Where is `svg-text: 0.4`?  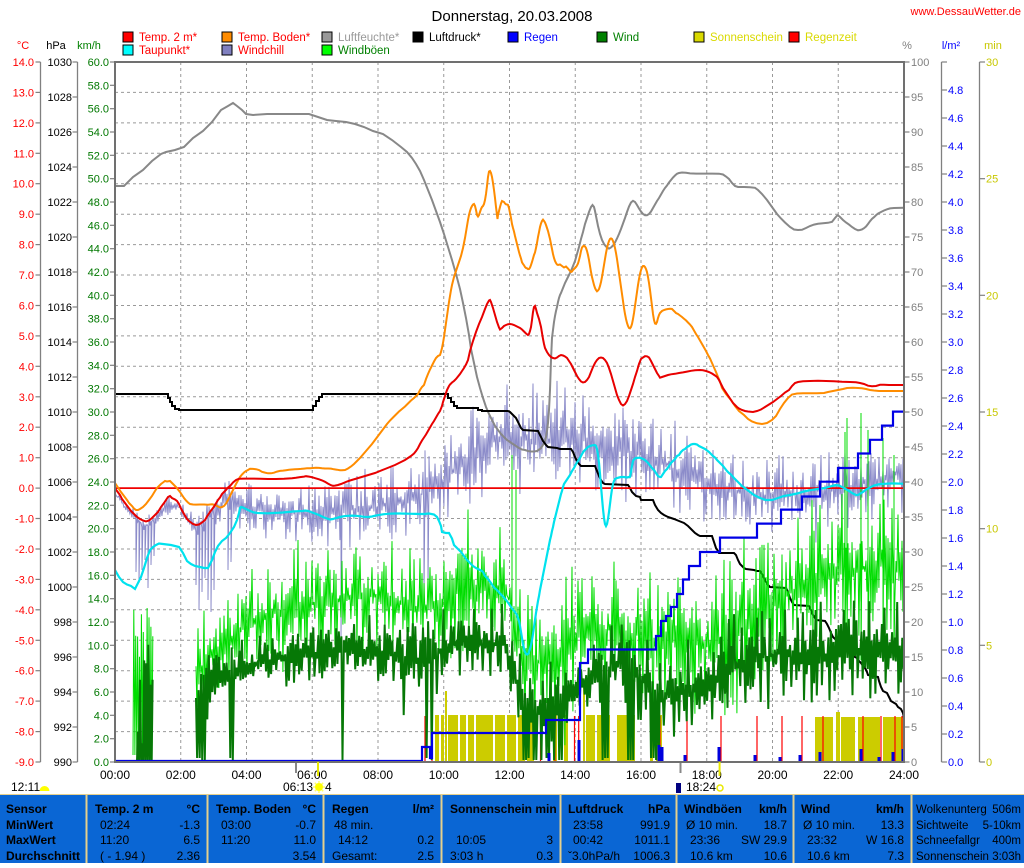 svg-text: 0.4 is located at coordinates (955, 707).